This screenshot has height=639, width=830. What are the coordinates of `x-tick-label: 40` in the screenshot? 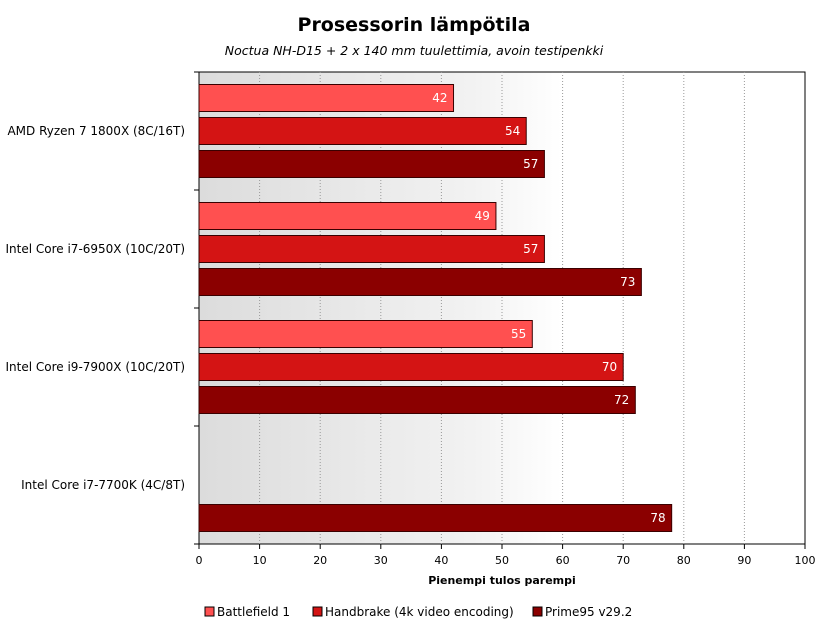 It's located at (441, 560).